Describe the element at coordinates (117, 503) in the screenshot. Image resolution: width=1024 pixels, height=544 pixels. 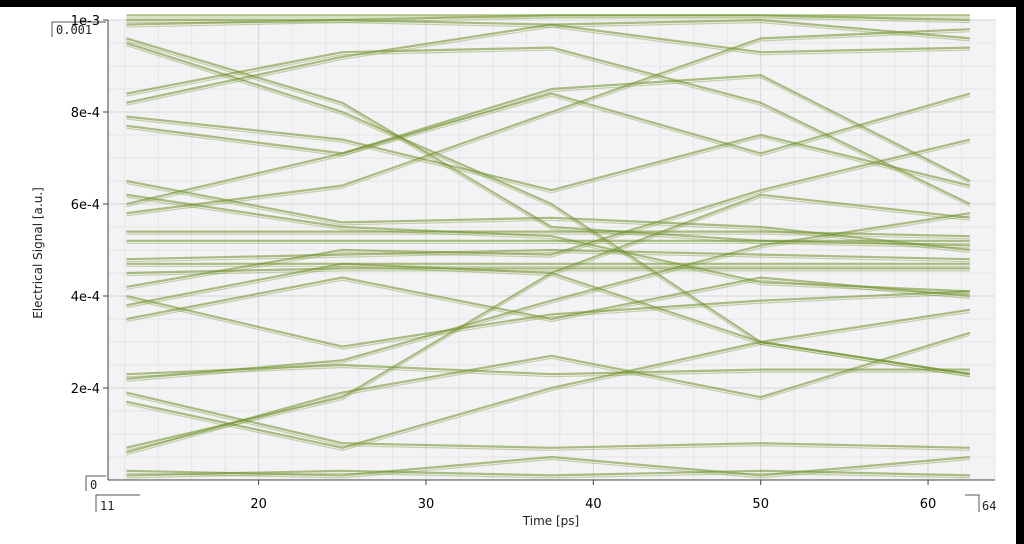
I see `x-min-bracket` at that location.